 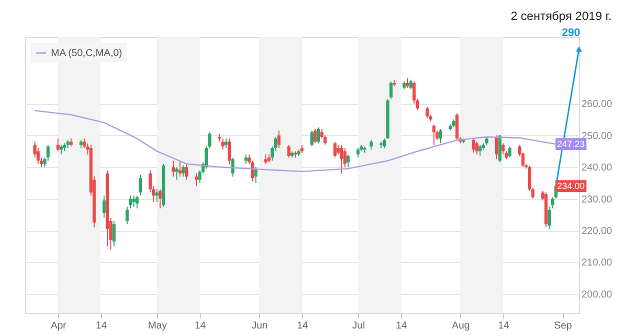 What do you see at coordinates (597, 263) in the screenshot?
I see `y-tick-label: 210.00` at bounding box center [597, 263].